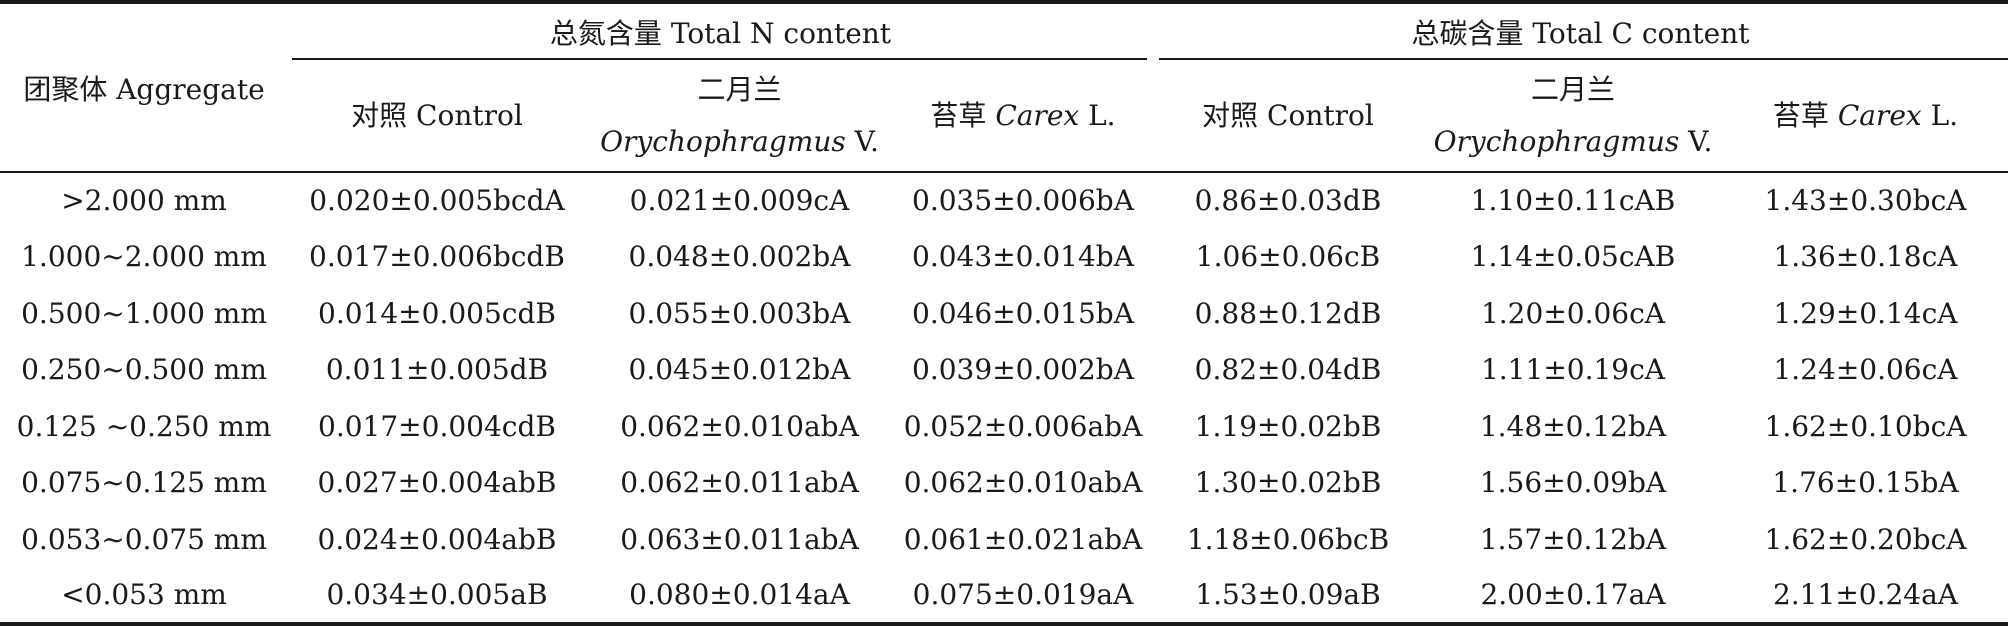  Describe the element at coordinates (1573, 596) in the screenshot. I see `c-orycho-cell: 2.00±0.17aA` at that location.